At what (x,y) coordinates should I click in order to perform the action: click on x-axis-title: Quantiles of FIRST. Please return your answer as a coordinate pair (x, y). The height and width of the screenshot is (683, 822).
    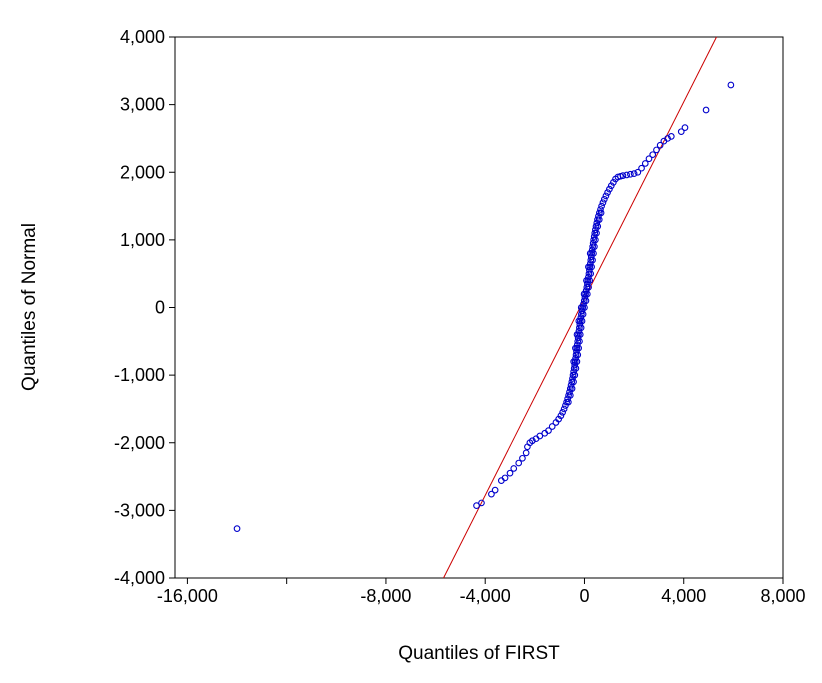
    Looking at the image, I should click on (479, 653).